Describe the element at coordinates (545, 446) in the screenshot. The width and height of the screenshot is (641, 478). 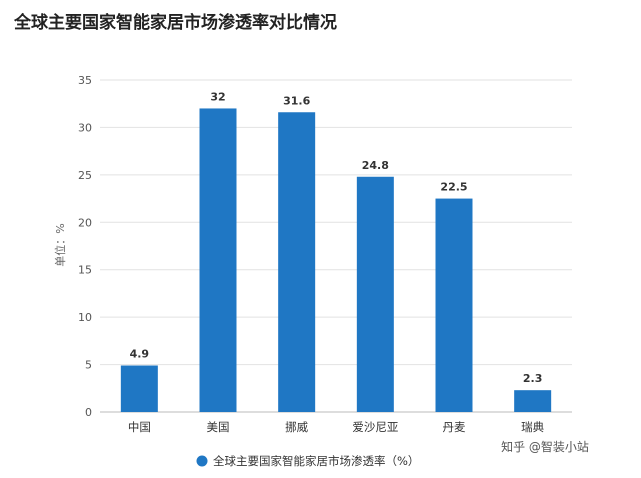
I see `watermark: 知乎 @智装小站` at that location.